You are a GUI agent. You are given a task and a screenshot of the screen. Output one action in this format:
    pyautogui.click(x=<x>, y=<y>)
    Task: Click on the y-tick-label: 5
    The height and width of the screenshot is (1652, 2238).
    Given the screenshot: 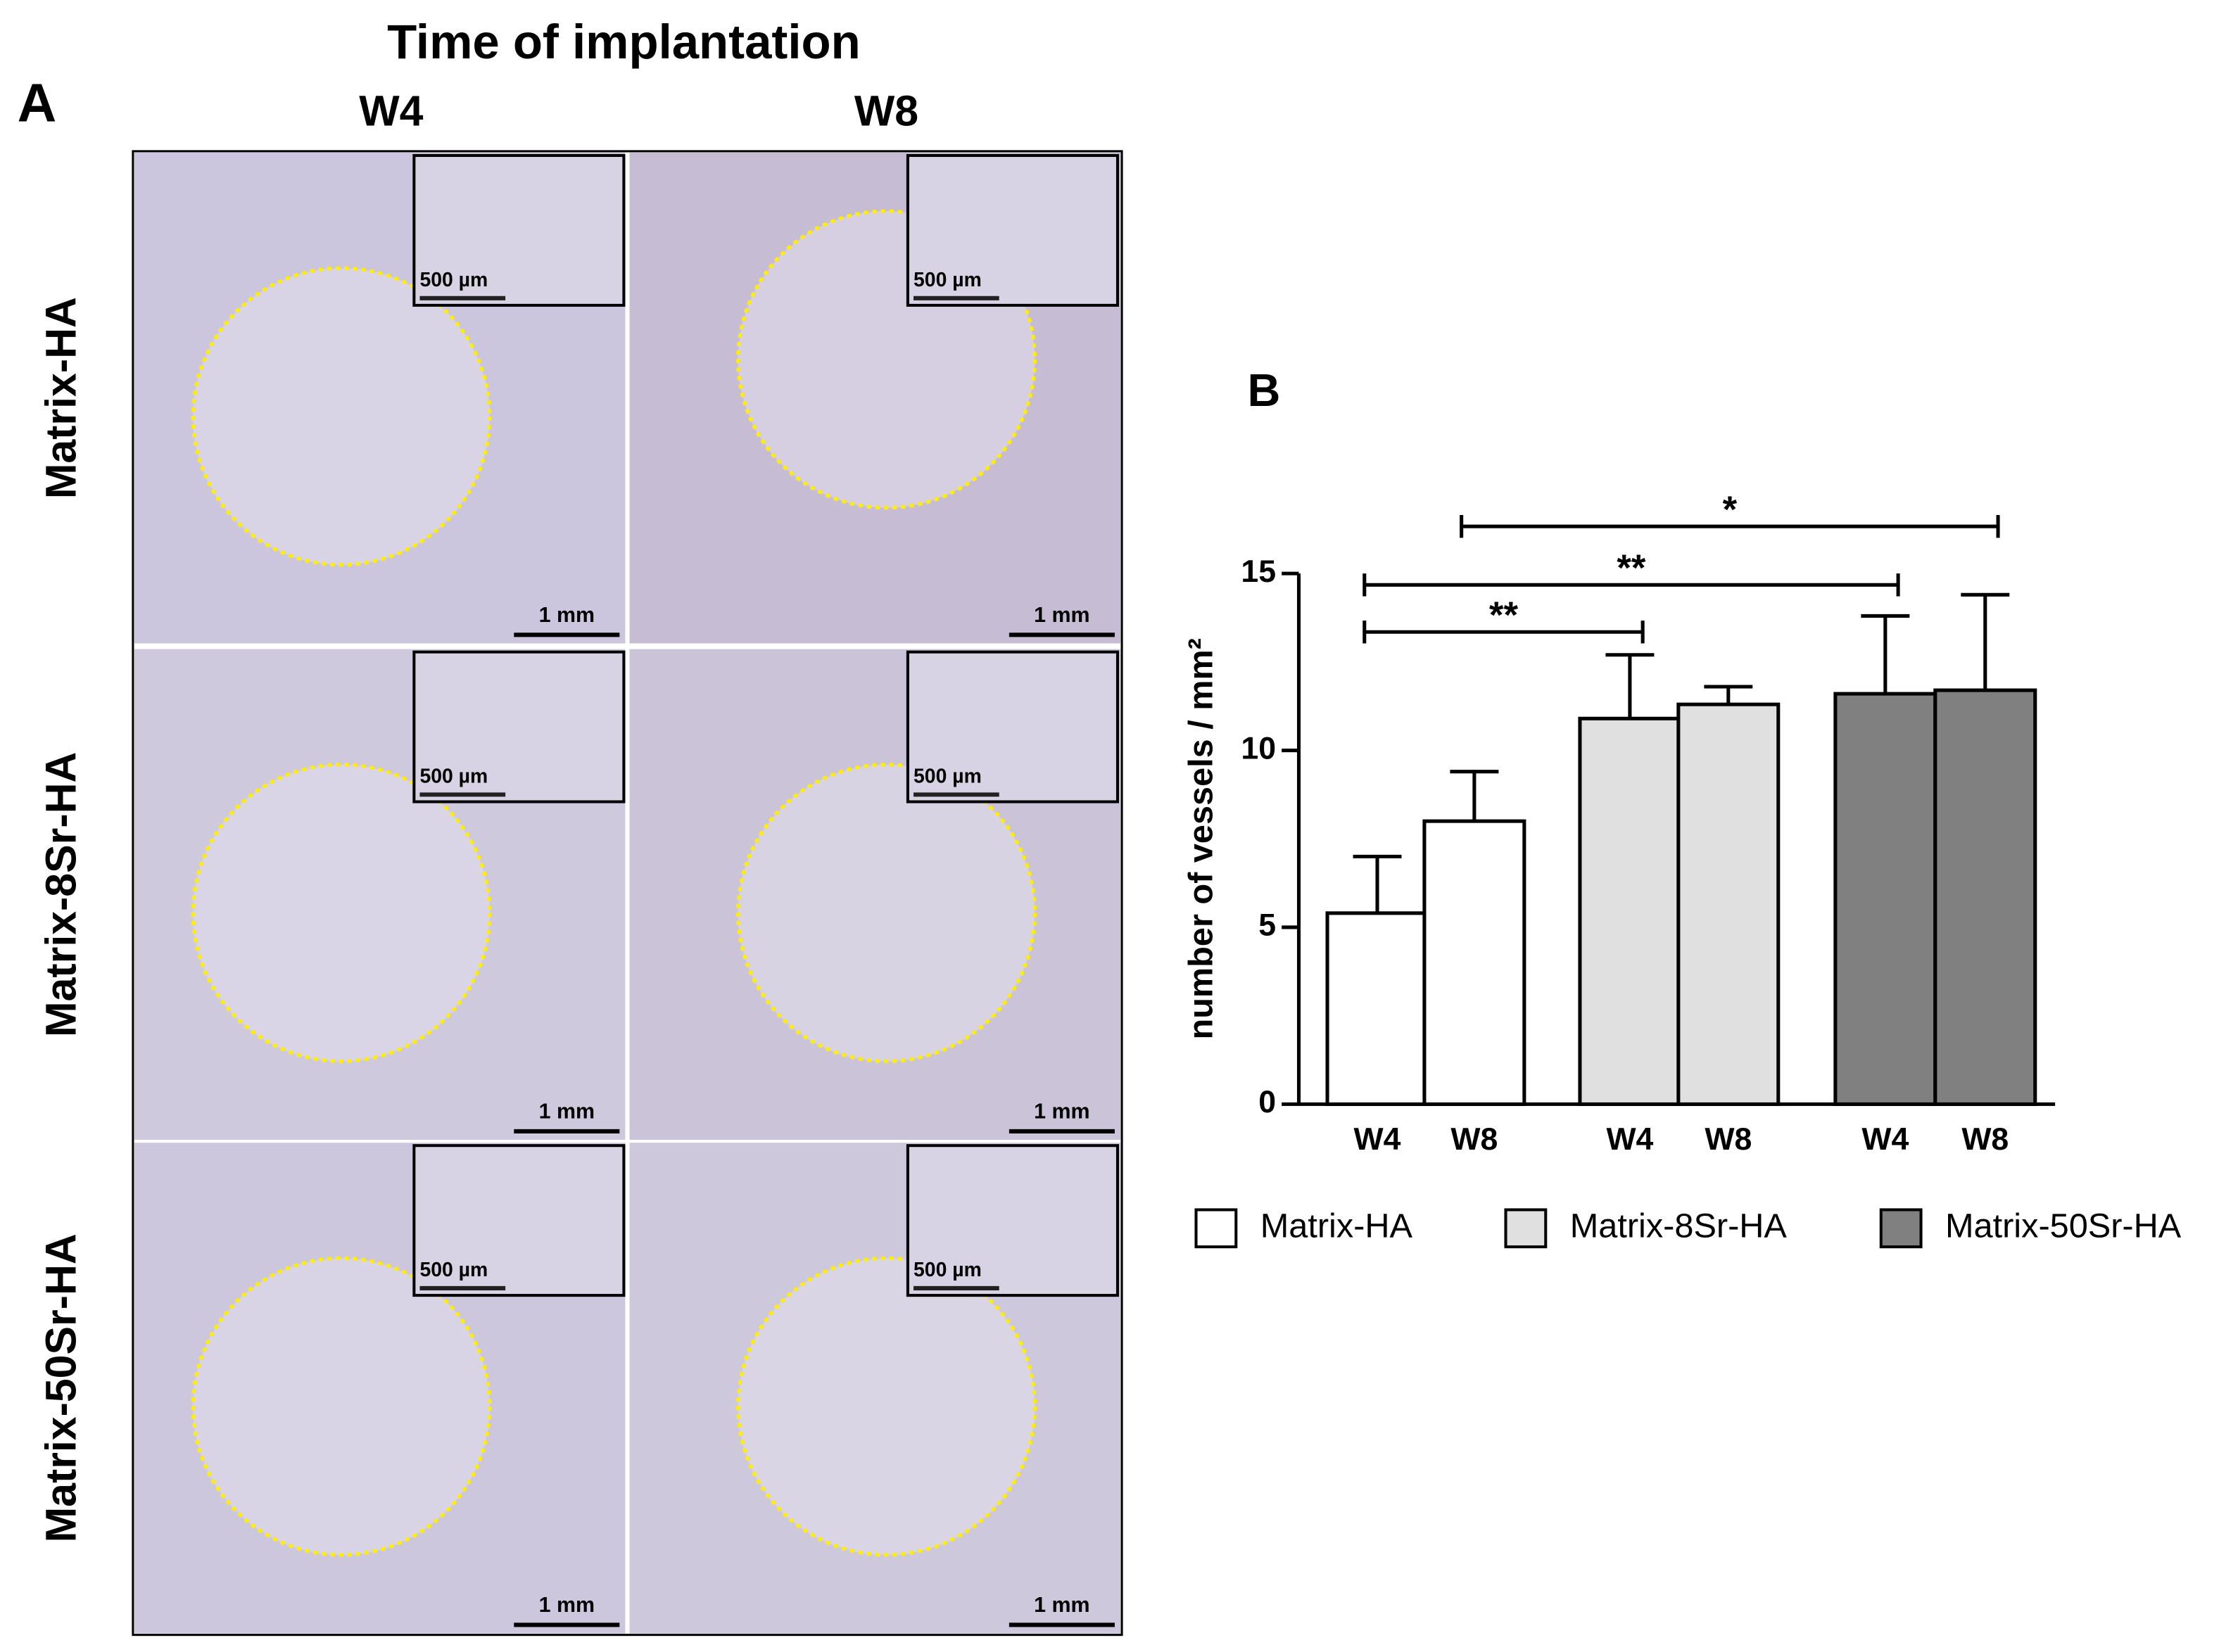 What is the action you would take?
    pyautogui.click(x=1267, y=925)
    